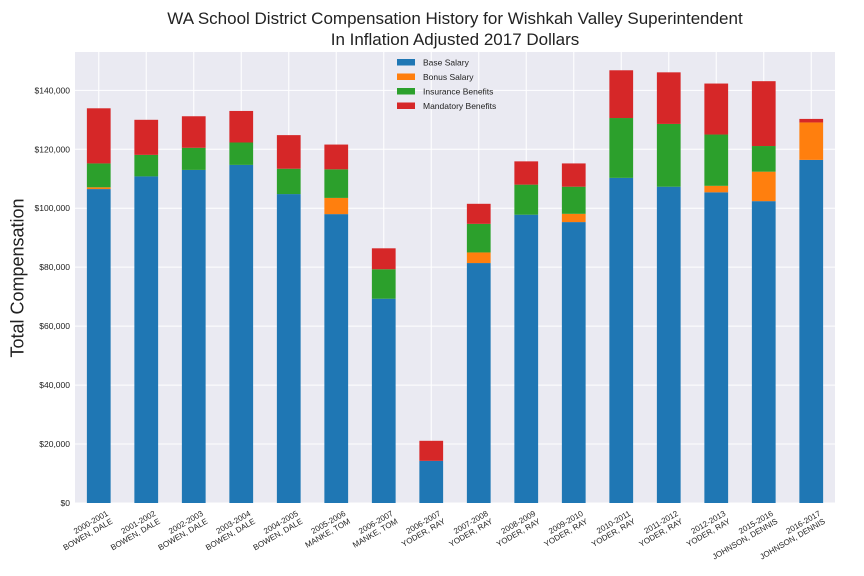 Image resolution: width=864 pixels, height=576 pixels. What do you see at coordinates (54, 385) in the screenshot?
I see `y-tick-label: $40,000` at bounding box center [54, 385].